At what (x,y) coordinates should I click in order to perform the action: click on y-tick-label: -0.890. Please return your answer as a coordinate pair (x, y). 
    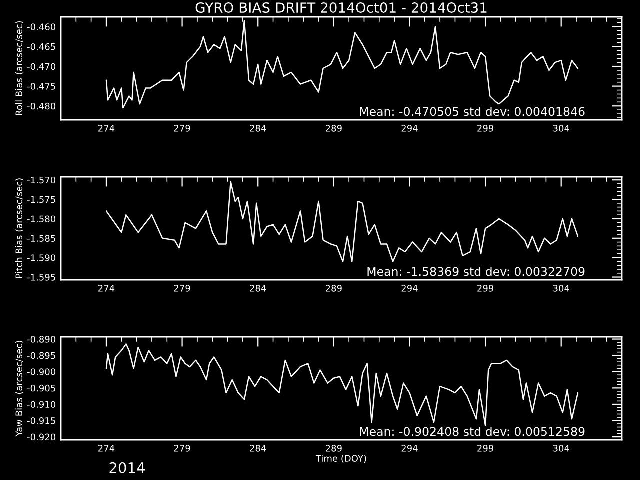
    Looking at the image, I should click on (41, 339).